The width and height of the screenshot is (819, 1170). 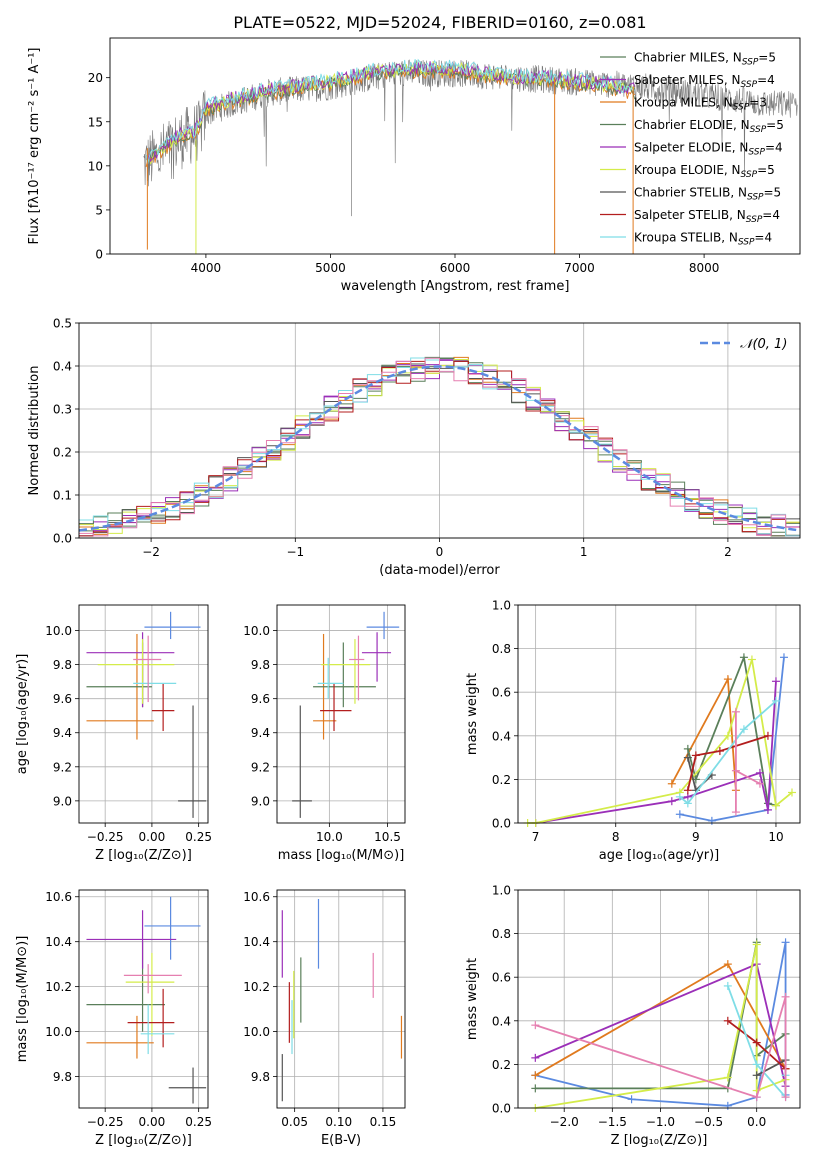 I want to click on x-tick-label: 7000, so click(x=579, y=268).